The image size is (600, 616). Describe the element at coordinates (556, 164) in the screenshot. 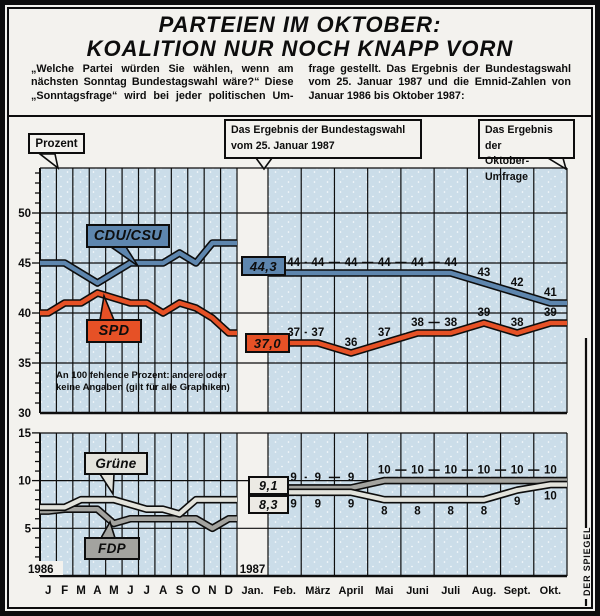

I see `oktober-callout-tail` at that location.